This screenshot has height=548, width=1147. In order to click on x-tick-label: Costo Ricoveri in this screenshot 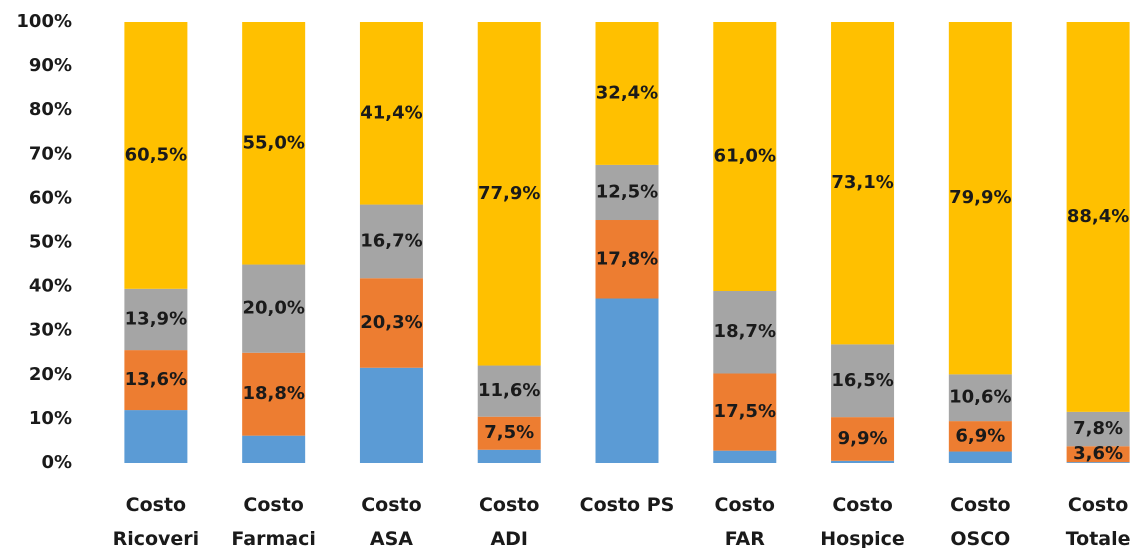, I will do `click(156, 521)`.